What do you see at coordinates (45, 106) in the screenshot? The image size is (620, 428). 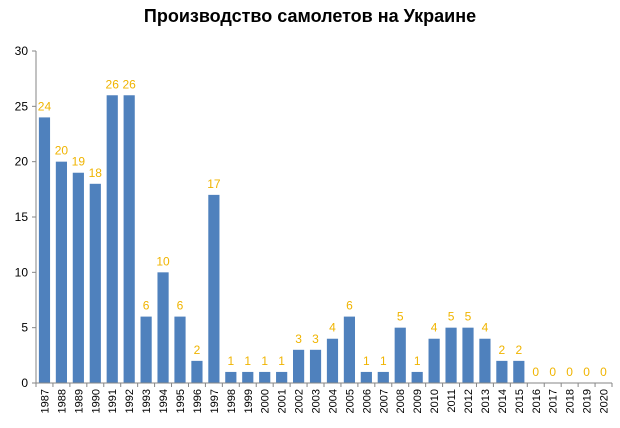 I see `data-label: 24` at bounding box center [45, 106].